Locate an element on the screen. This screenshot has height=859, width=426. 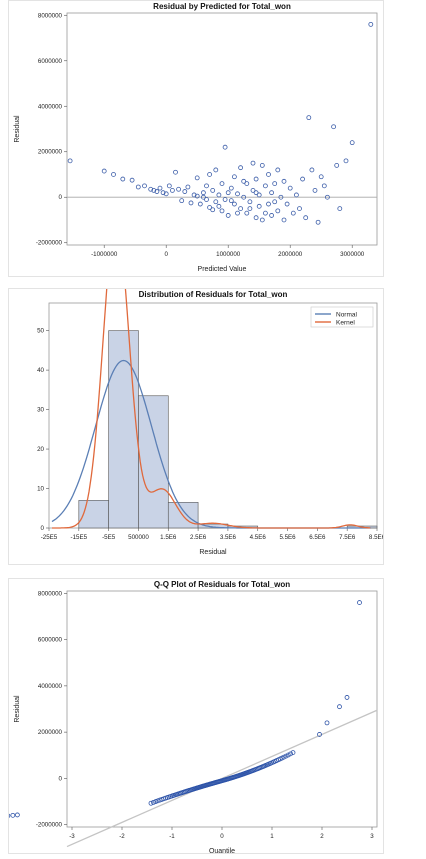
legend-label: Kernel is located at coordinates (345, 322).